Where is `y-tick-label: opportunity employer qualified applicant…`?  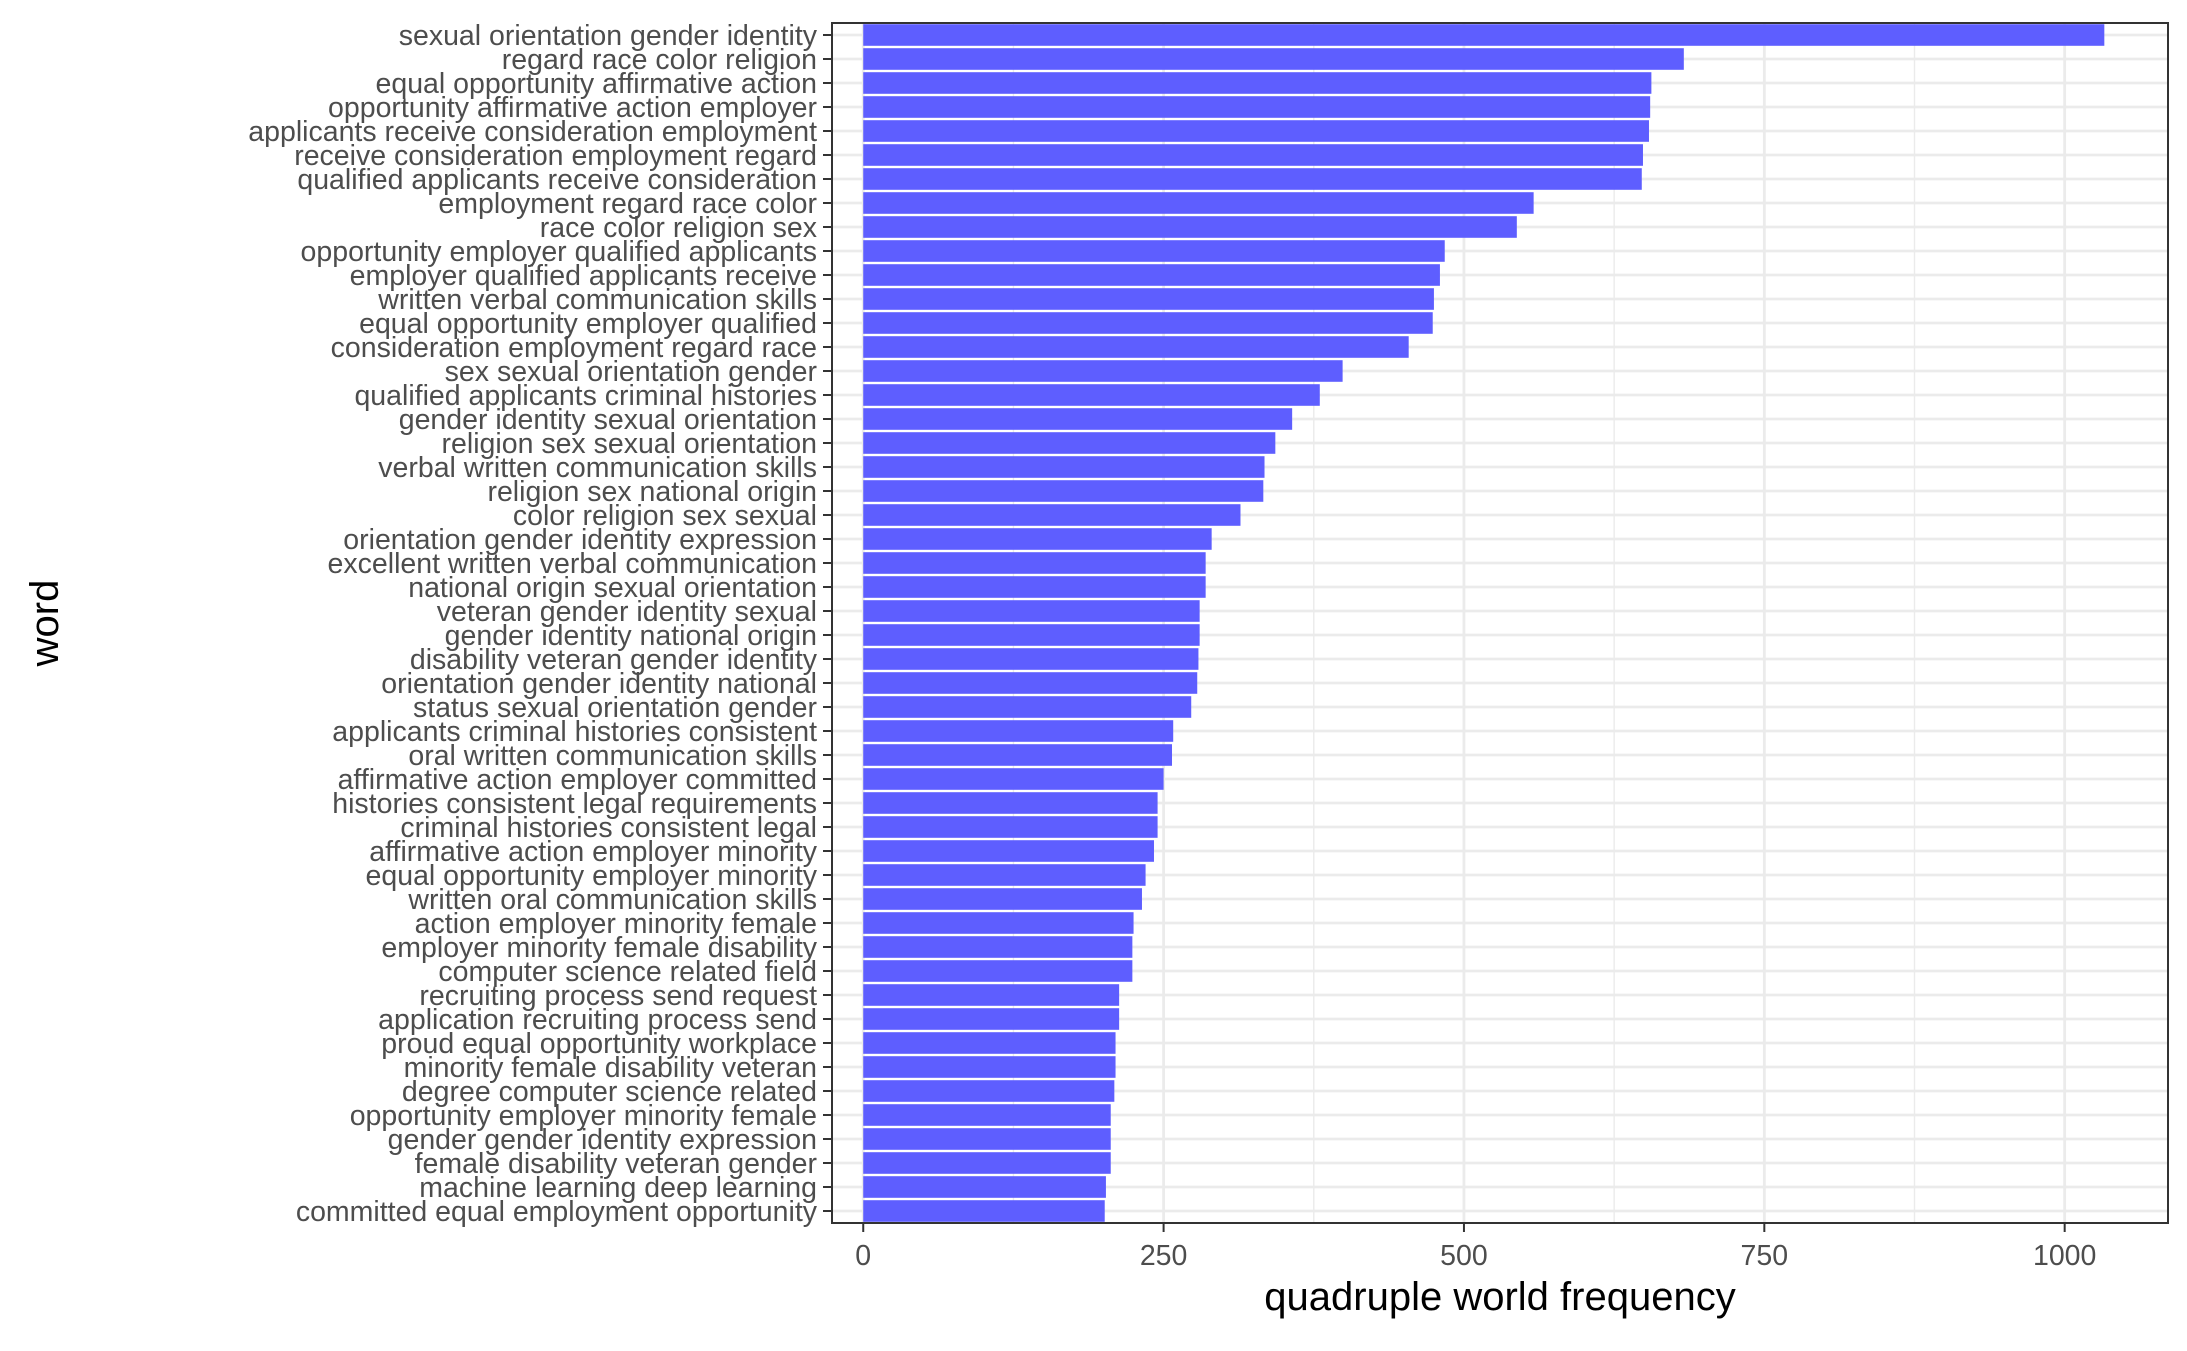 y-tick-label: opportunity employer qualified applicant… is located at coordinates (559, 252).